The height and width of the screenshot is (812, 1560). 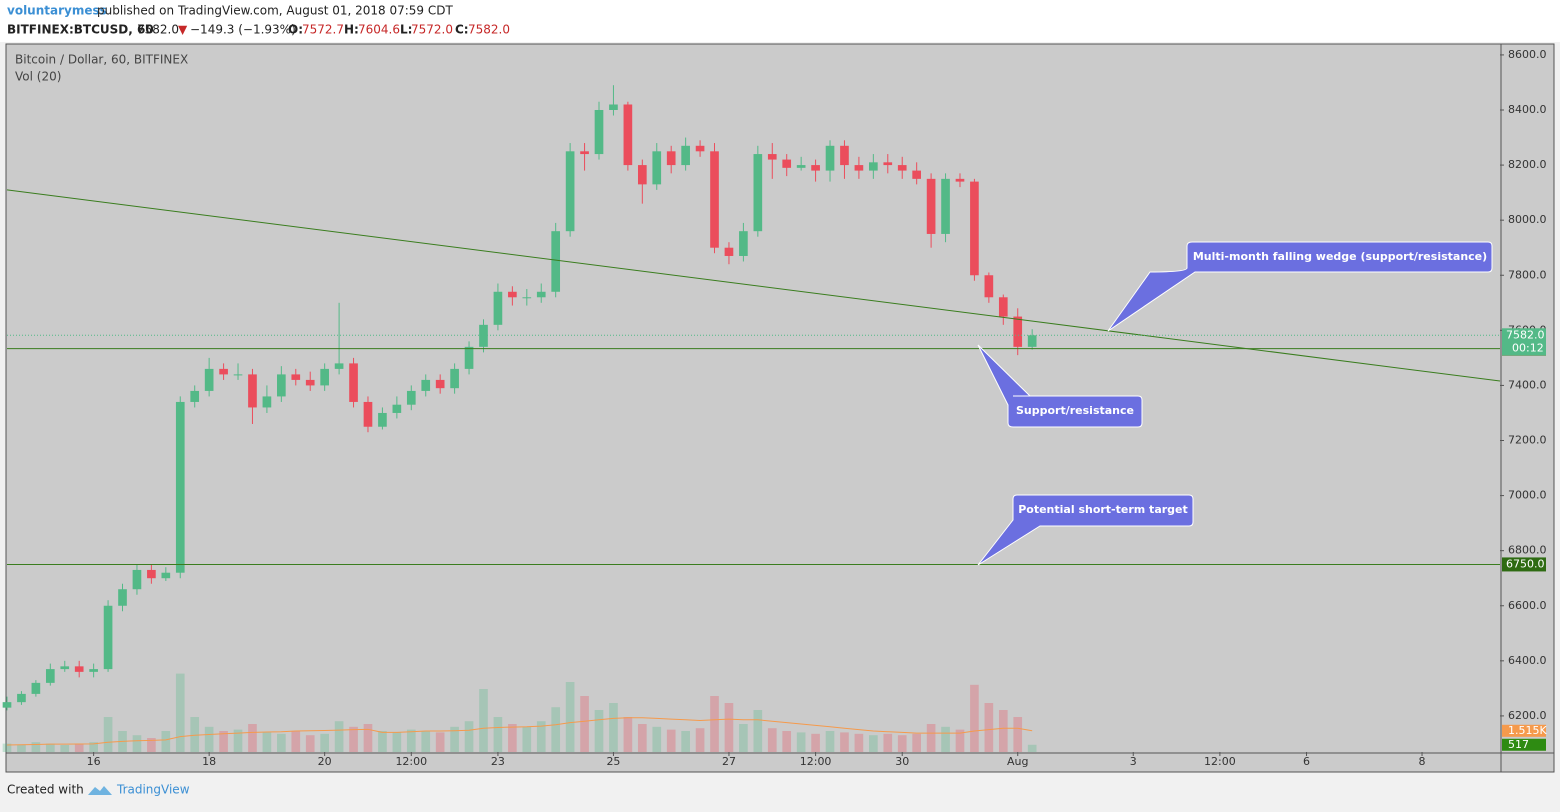 I want to click on level-tag-label: 6750.0, so click(x=1525, y=563).